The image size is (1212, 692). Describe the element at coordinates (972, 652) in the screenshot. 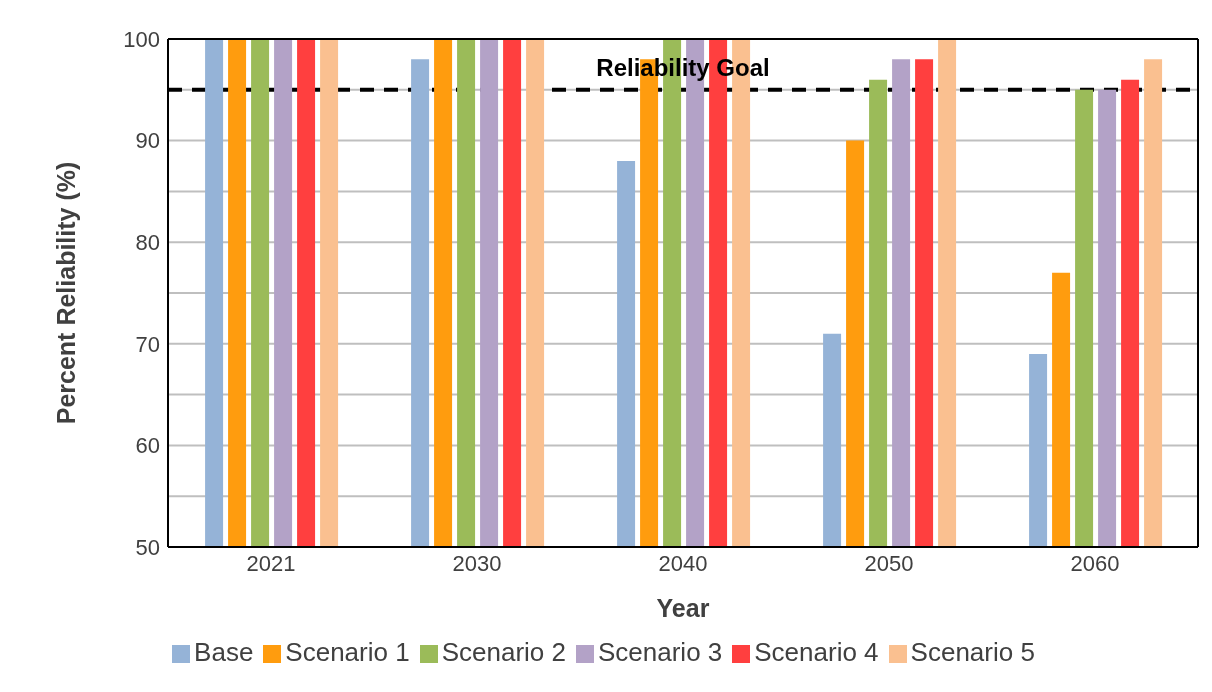

I see `legend-label: Scenario 5` at that location.